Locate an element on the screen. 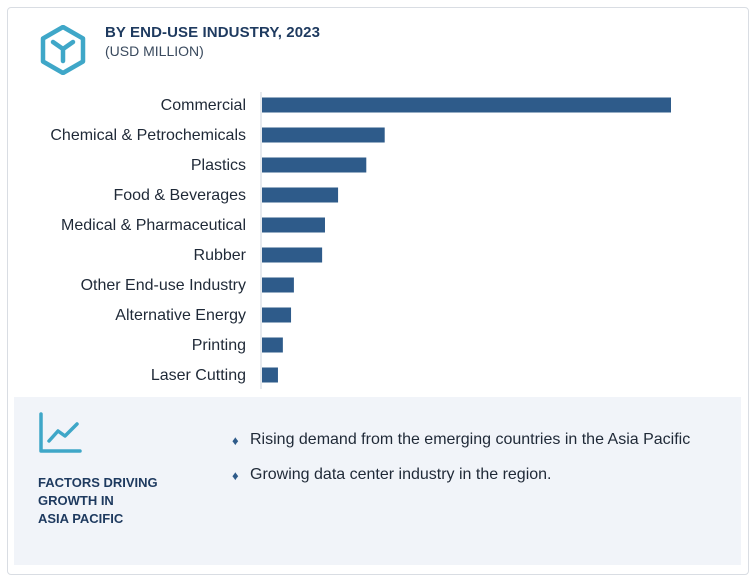  factors-title-line: FACTORS DRIVING is located at coordinates (98, 482).